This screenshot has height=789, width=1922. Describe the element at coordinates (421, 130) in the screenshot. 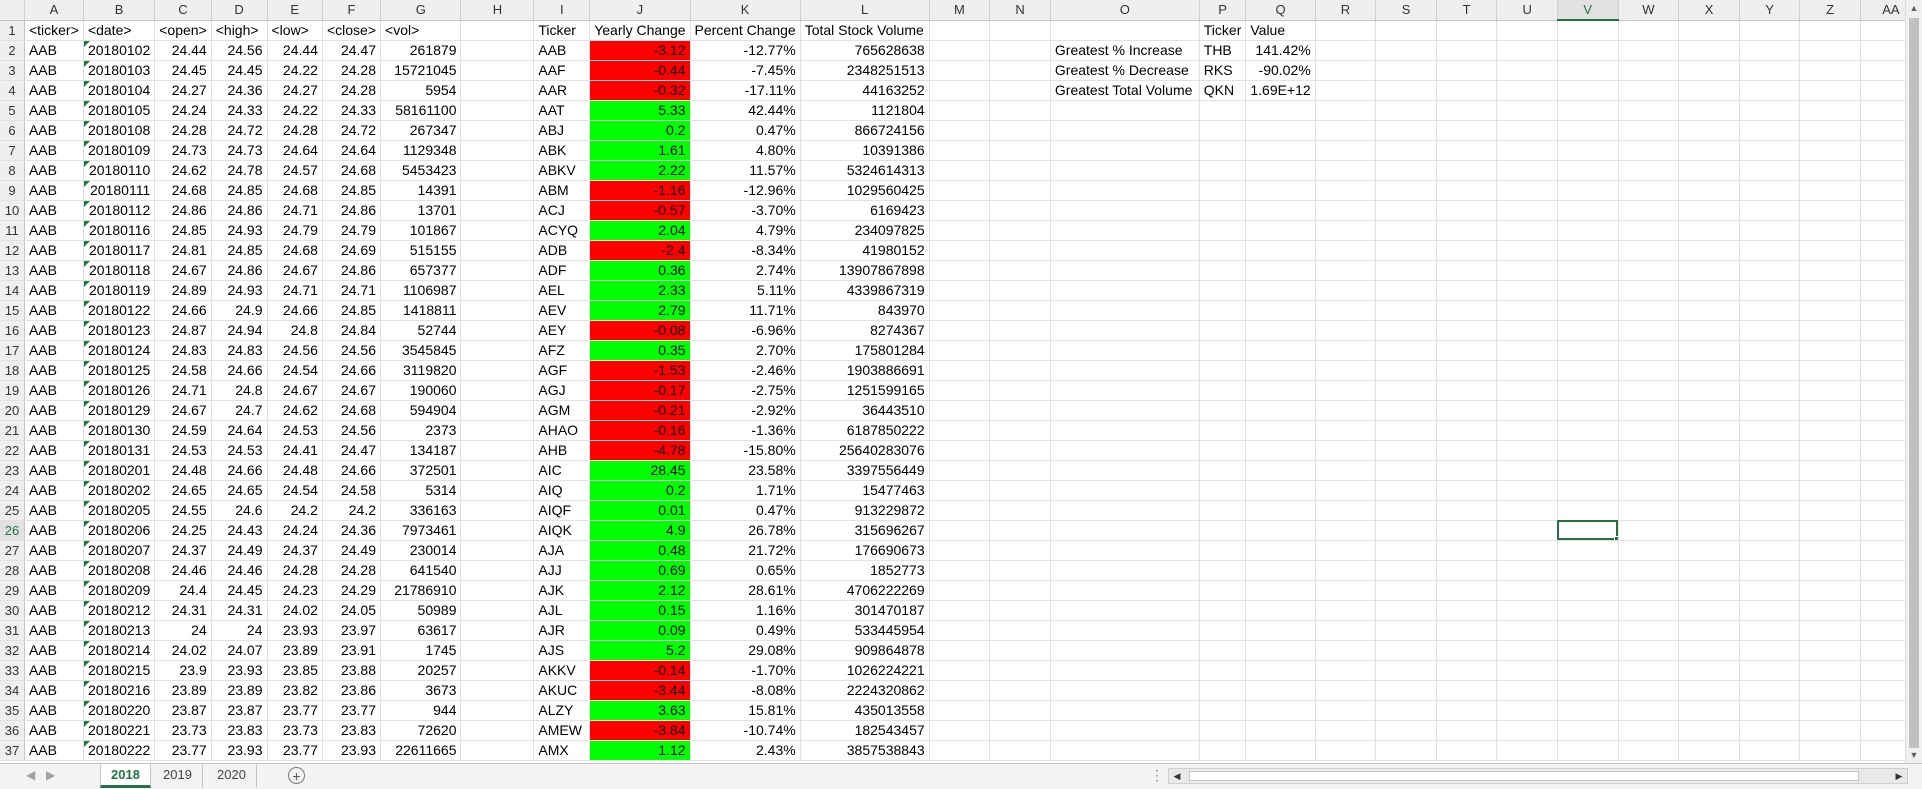

I see `volume-cell: 267347` at that location.